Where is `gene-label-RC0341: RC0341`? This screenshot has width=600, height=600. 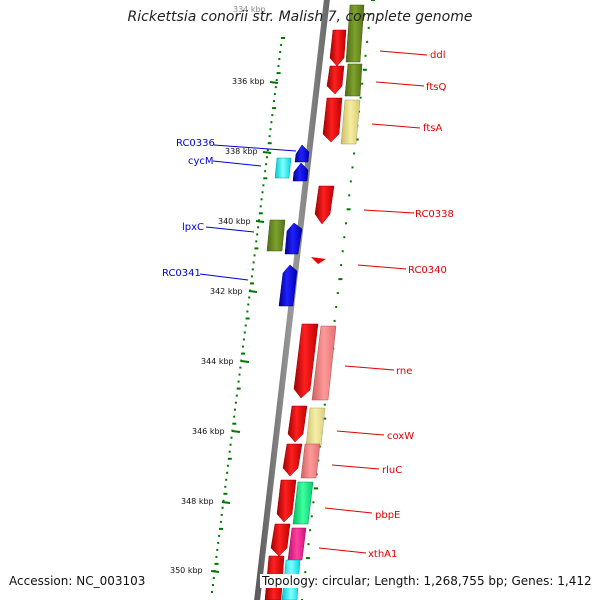 gene-label-RC0341: RC0341 is located at coordinates (181, 273).